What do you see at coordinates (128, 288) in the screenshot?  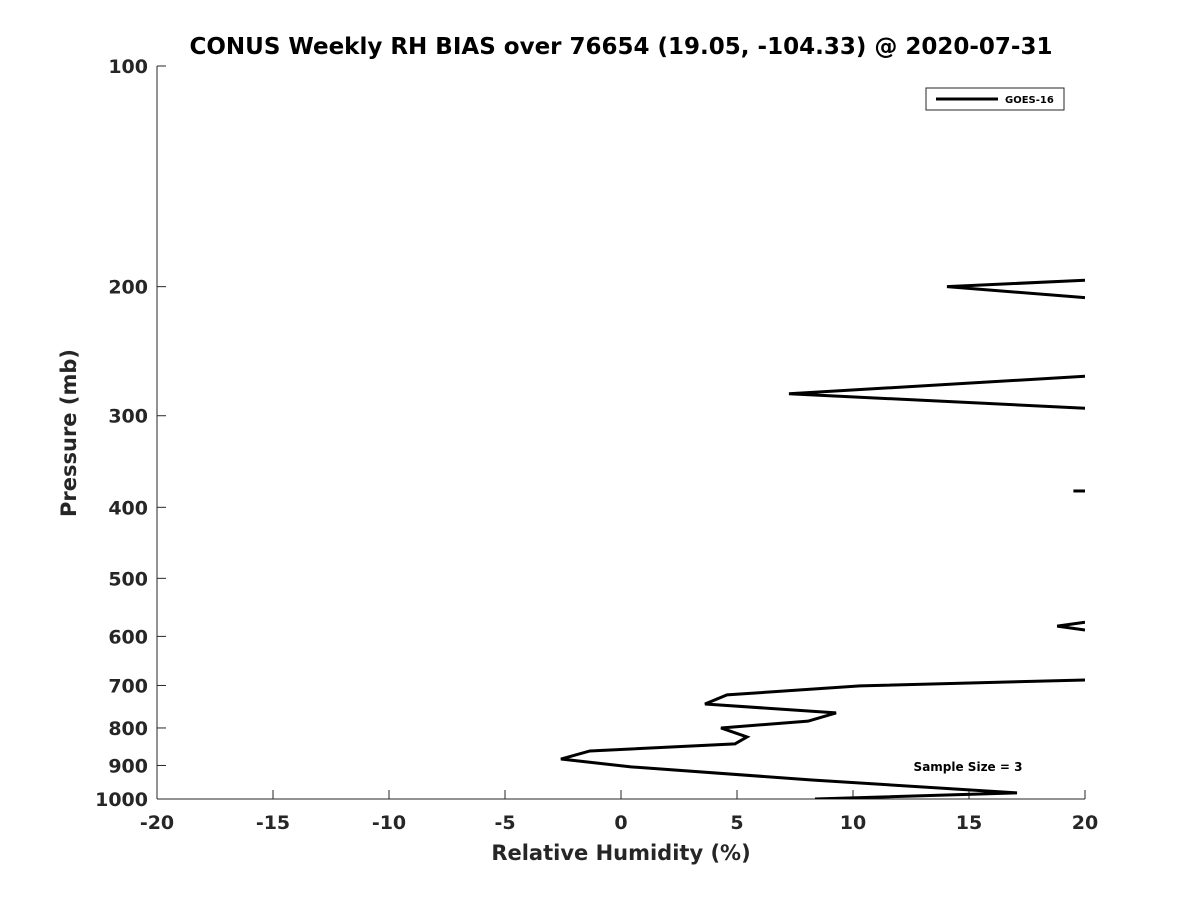 I see `y-tick-label: 200` at bounding box center [128, 288].